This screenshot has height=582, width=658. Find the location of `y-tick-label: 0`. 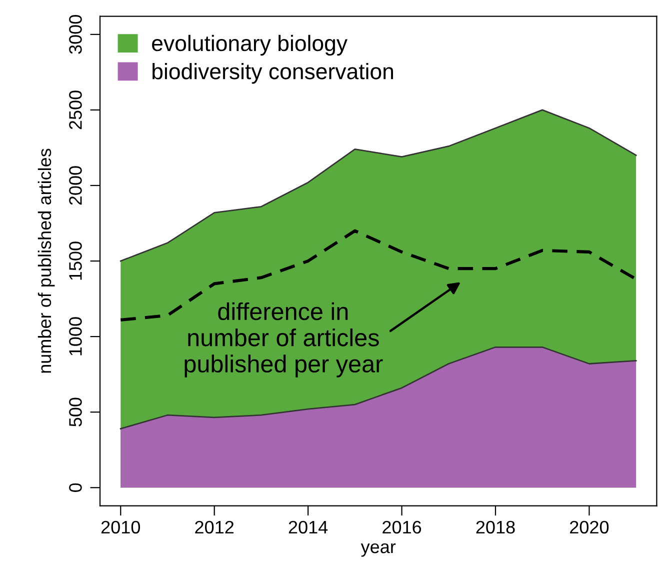

y-tick-label: 0 is located at coordinates (75, 487).